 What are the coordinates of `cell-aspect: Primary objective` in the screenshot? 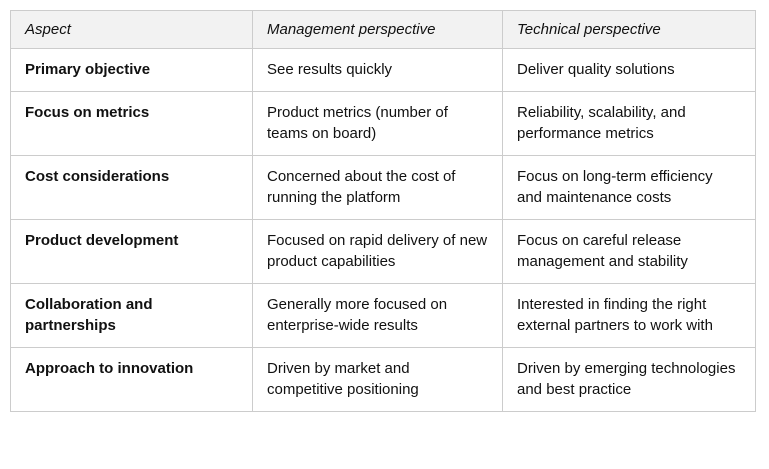 It's located at (131, 70).